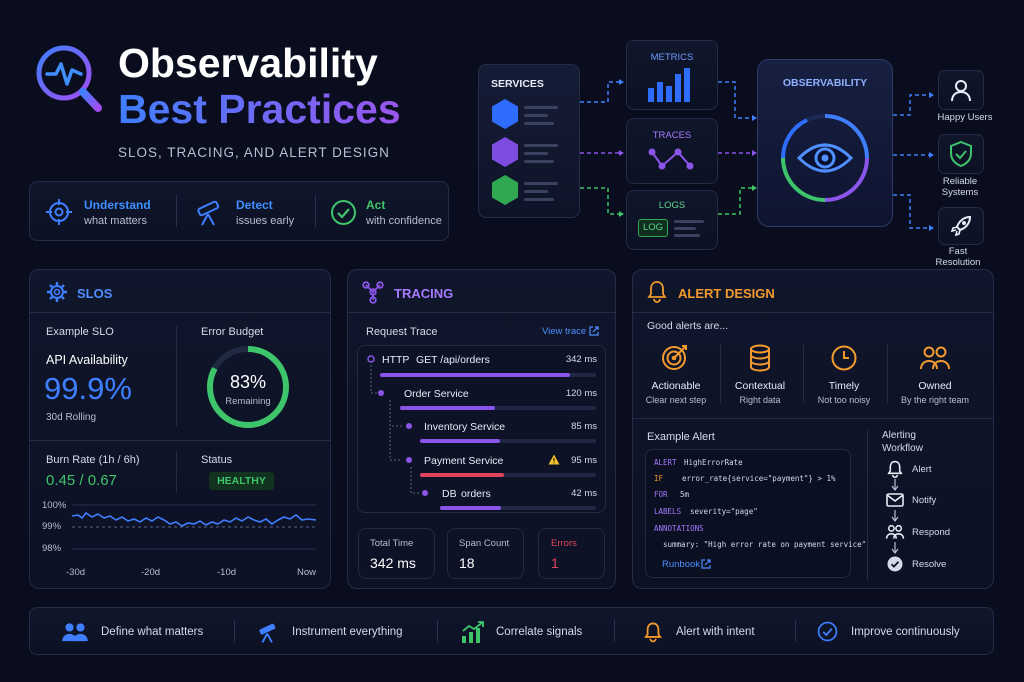  What do you see at coordinates (453, 360) in the screenshot?
I see `span-name: GET /api/orders` at bounding box center [453, 360].